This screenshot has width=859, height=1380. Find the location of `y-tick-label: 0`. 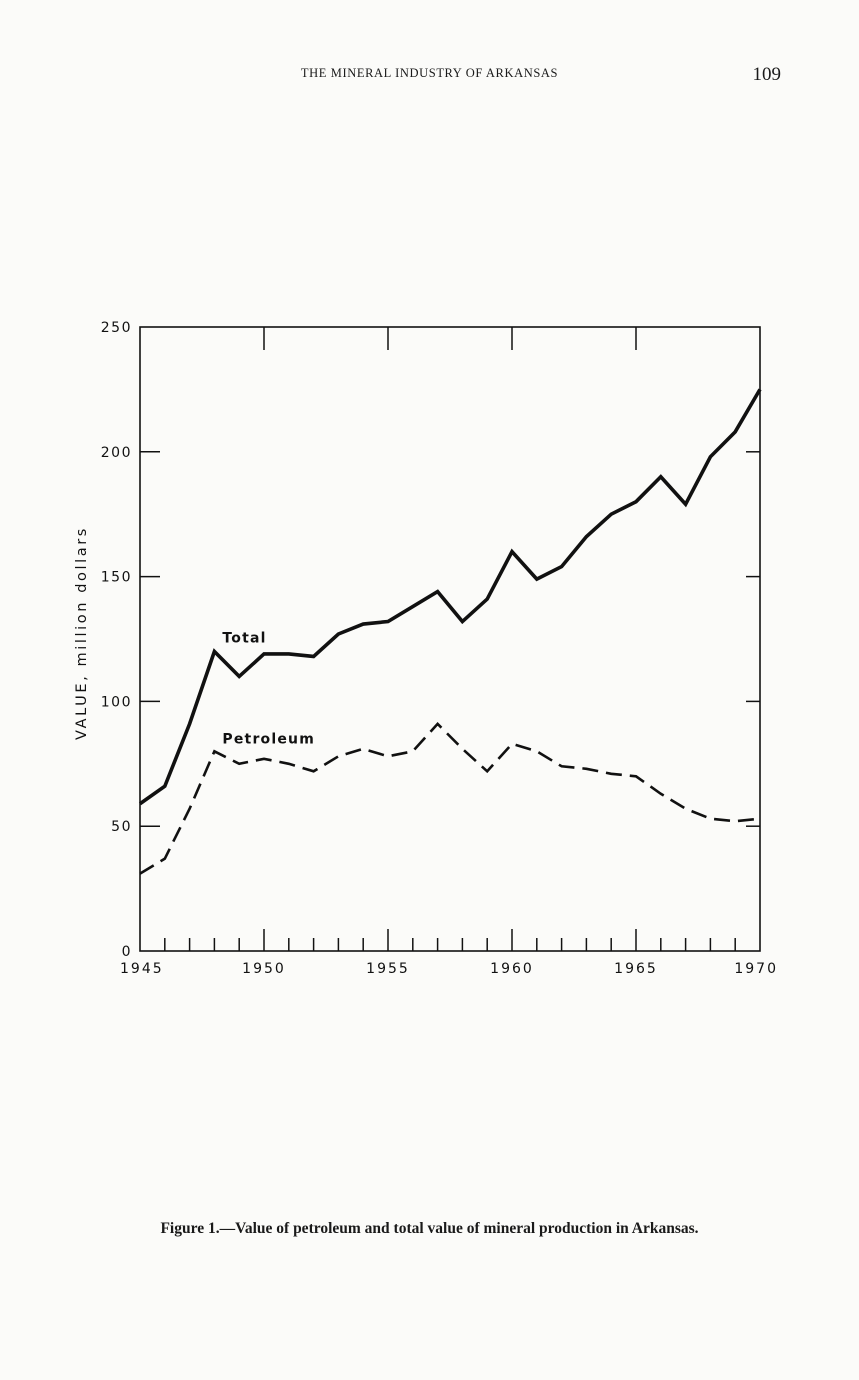

y-tick-label: 0 is located at coordinates (127, 952).